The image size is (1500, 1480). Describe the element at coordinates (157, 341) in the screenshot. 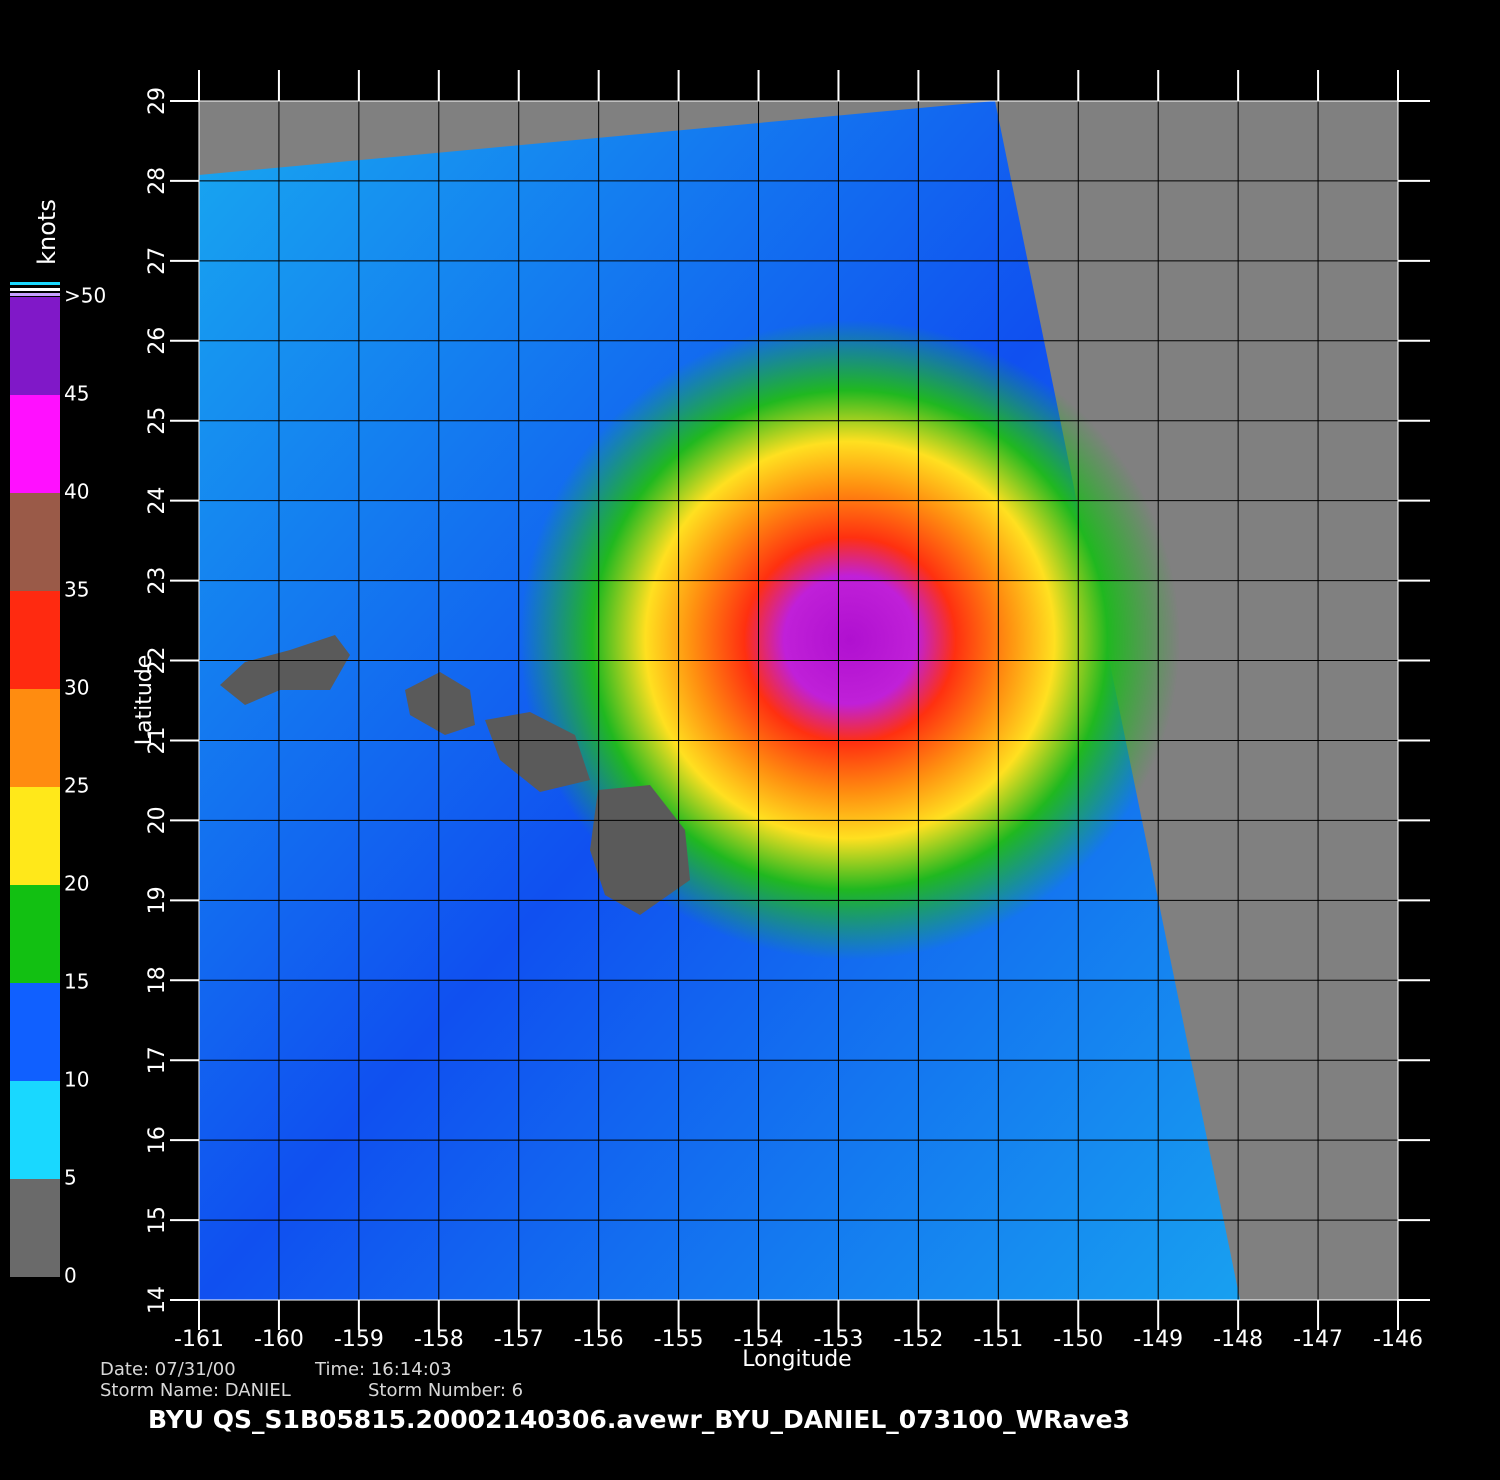

I see `y-tick-label: 26` at that location.